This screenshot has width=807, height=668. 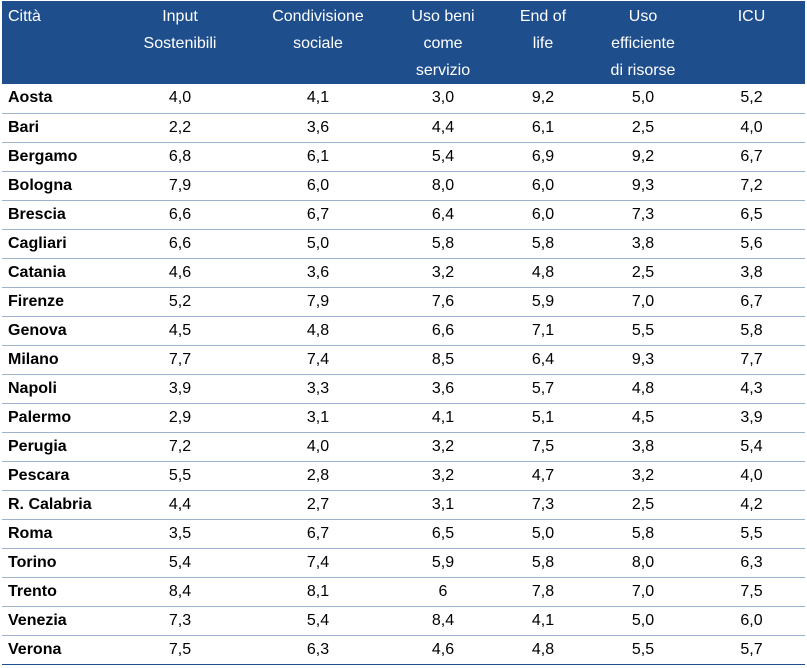 What do you see at coordinates (180, 42) in the screenshot?
I see `header-input-sostenibili: Input Sostenibili` at bounding box center [180, 42].